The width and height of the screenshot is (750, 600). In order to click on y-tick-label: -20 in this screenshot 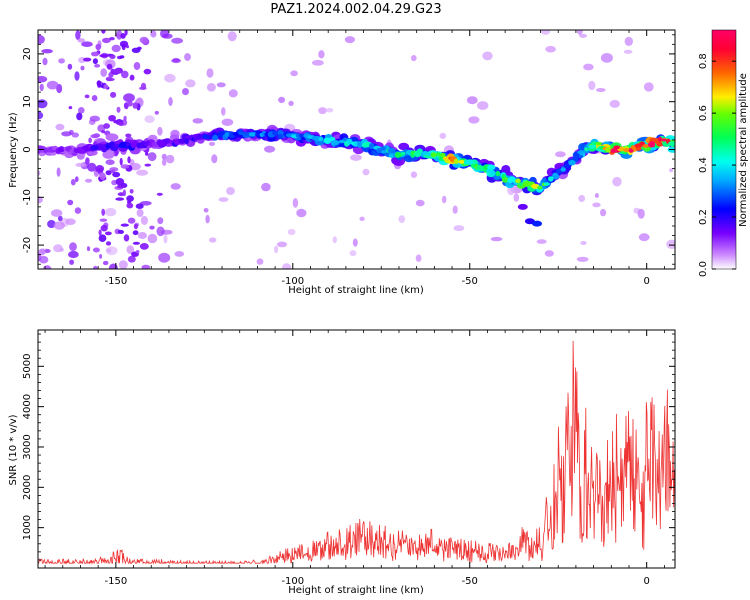, I will do `click(27, 245)`.